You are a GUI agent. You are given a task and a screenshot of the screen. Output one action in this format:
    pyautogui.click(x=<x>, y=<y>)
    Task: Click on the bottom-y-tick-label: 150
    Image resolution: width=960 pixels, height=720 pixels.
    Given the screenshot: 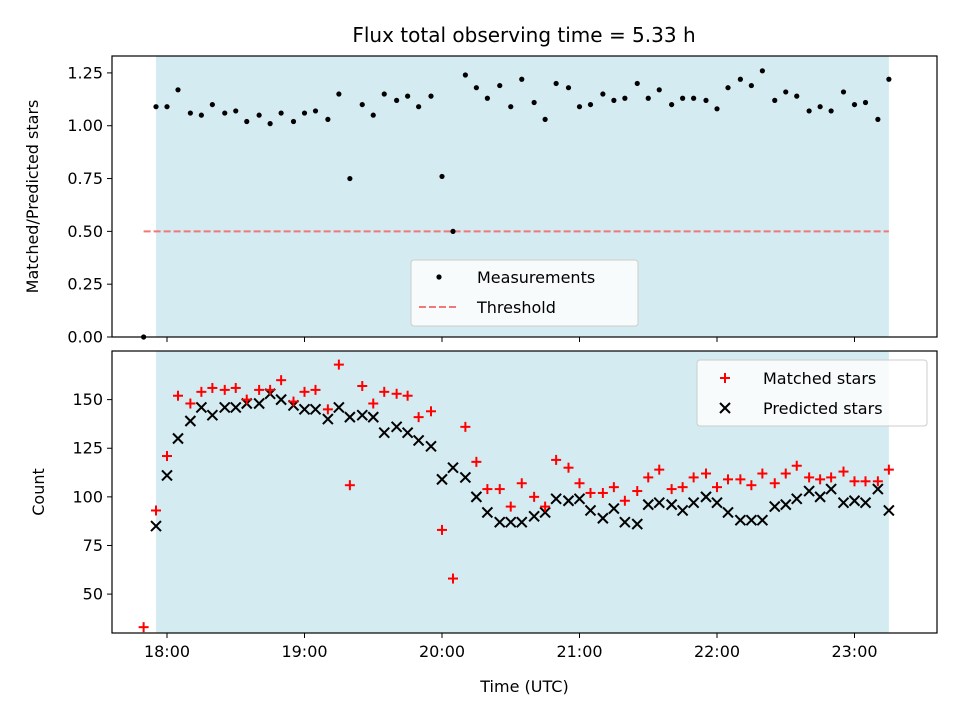 What is the action you would take?
    pyautogui.click(x=87, y=399)
    